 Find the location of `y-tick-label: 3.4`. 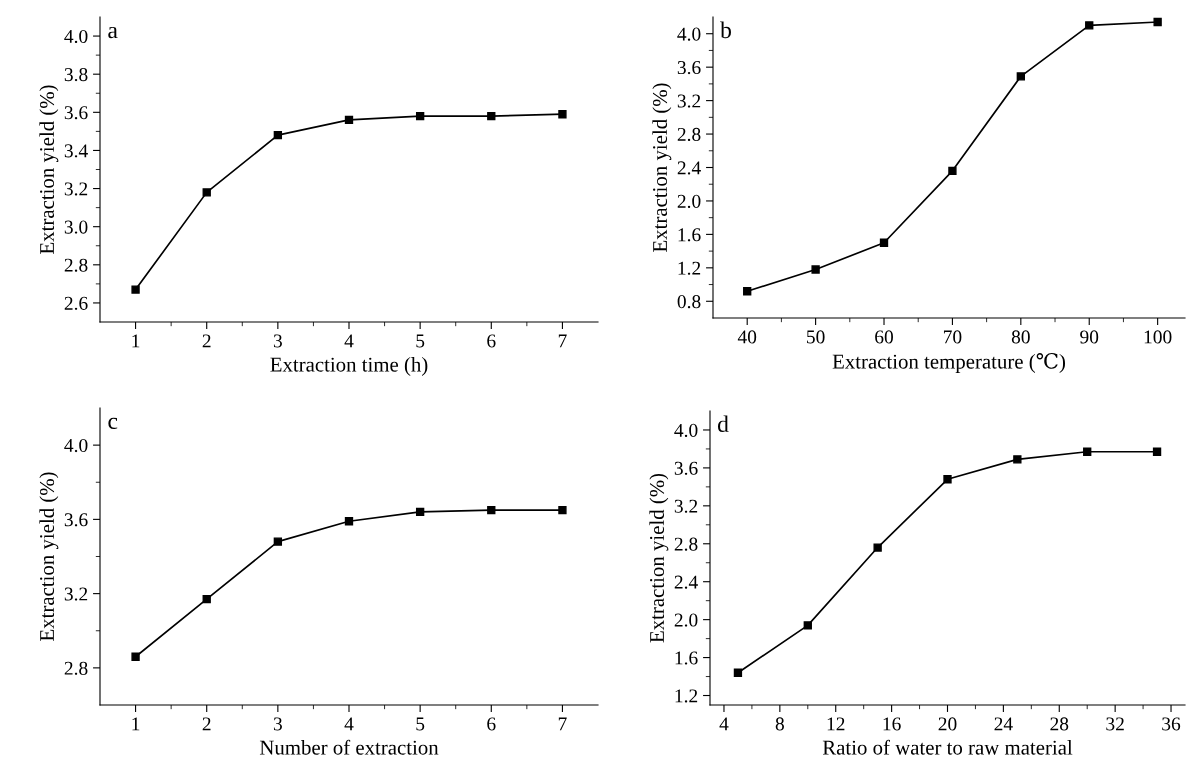

y-tick-label: 3.4 is located at coordinates (76, 151).